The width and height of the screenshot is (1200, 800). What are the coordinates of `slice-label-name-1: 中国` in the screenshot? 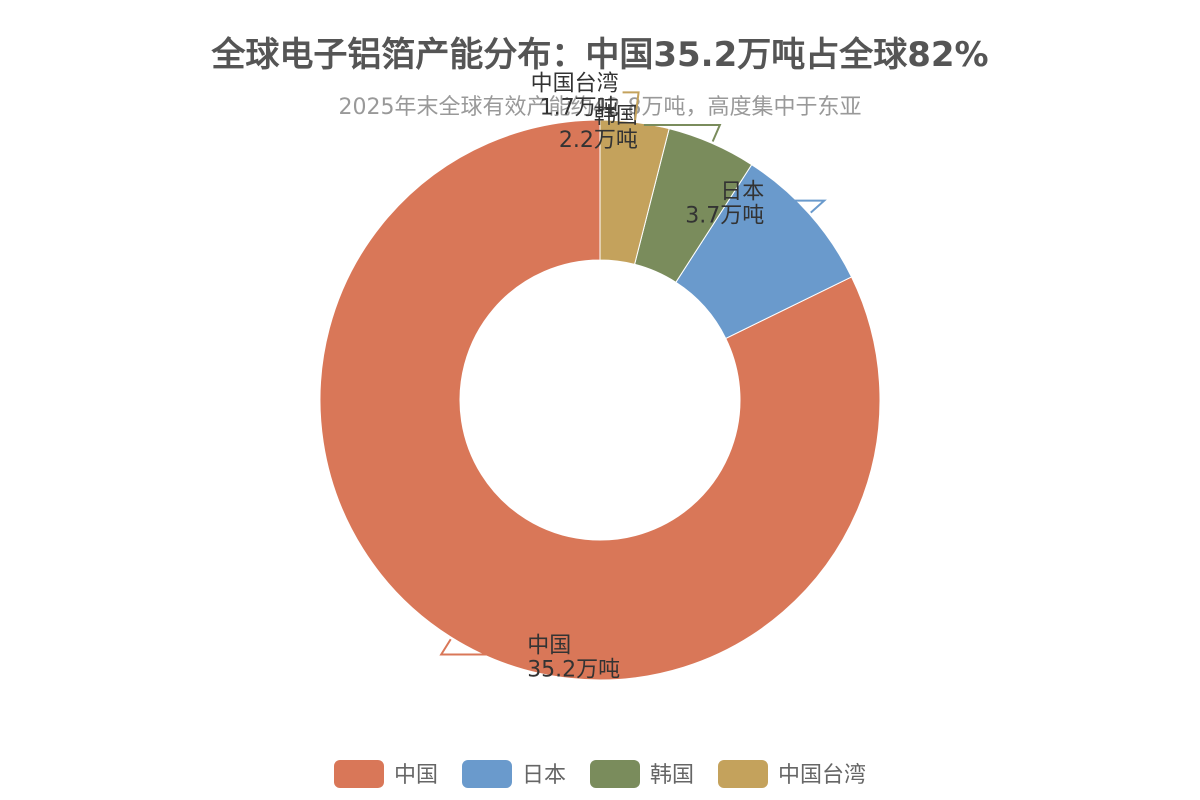 It's located at (549, 646).